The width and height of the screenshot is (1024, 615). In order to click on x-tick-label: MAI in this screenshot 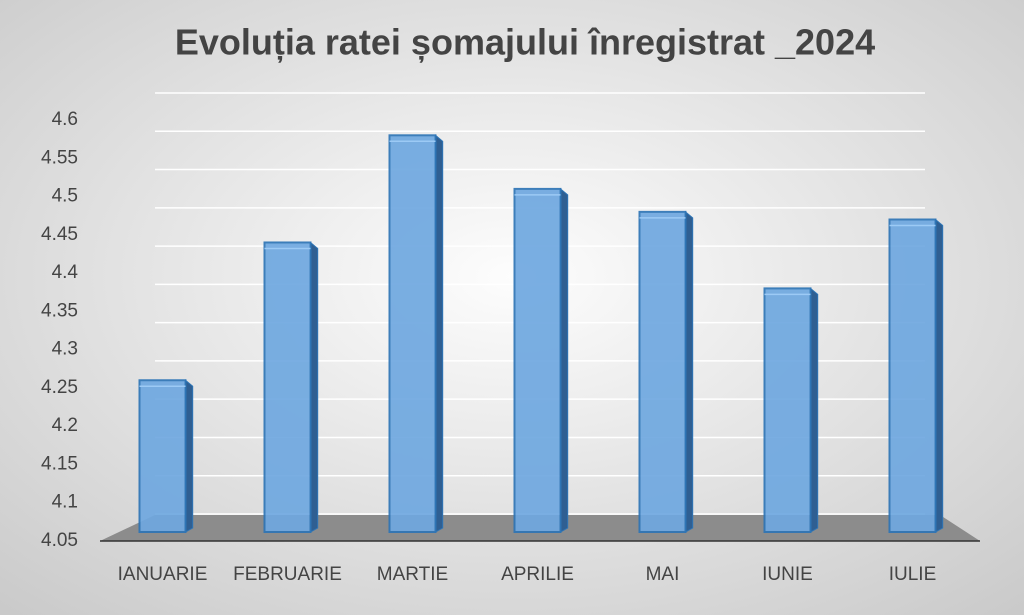, I will do `click(663, 574)`.